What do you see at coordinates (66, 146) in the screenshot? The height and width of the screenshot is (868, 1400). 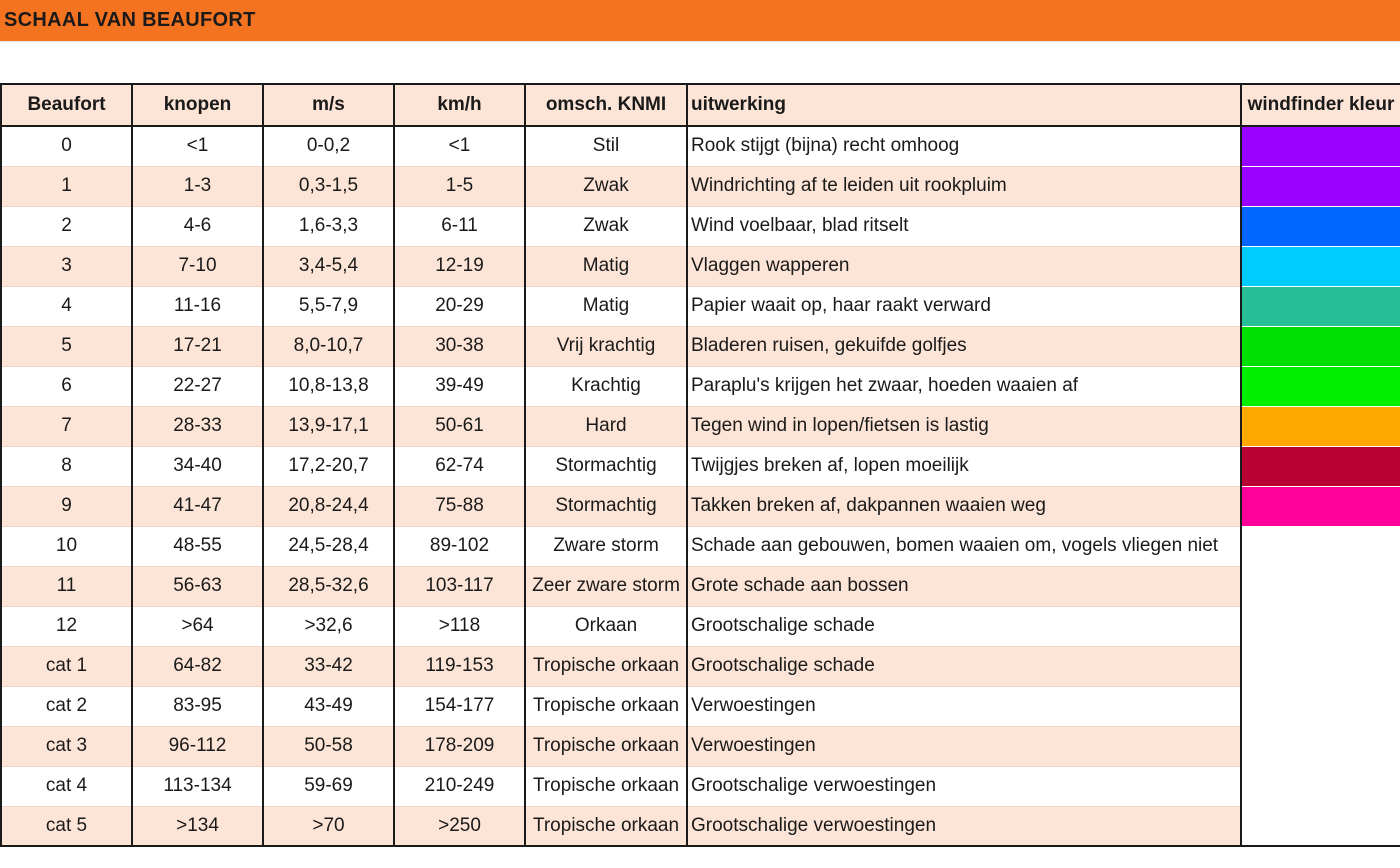 I see `cell-beaufort: 0` at bounding box center [66, 146].